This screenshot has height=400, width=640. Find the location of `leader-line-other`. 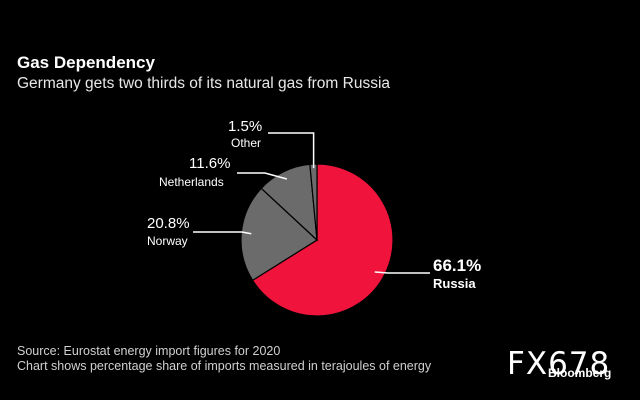

leader-line-other is located at coordinates (291, 150).